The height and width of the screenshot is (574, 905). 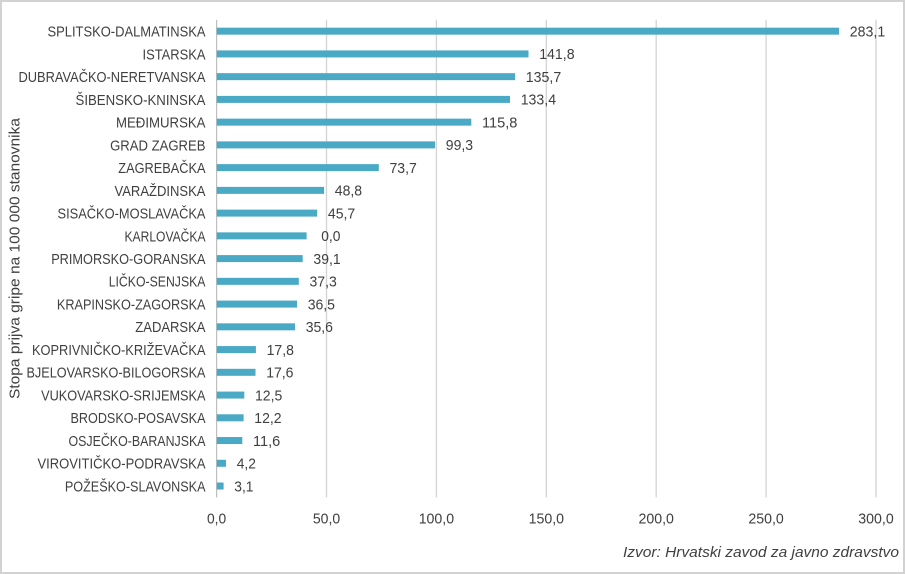 I want to click on svg-text: PRIMORSKO-GORANSKA, so click(x=128, y=259).